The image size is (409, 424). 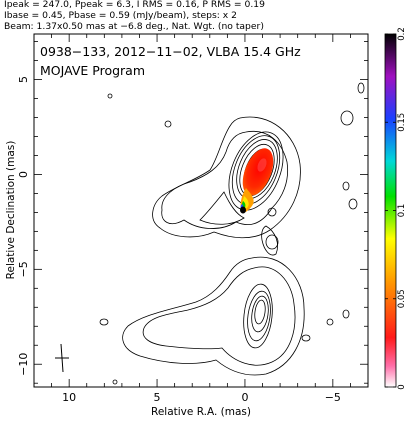 What do you see at coordinates (402, 122) in the screenshot?
I see `colorbar-tick-label: 0.15` at bounding box center [402, 122].